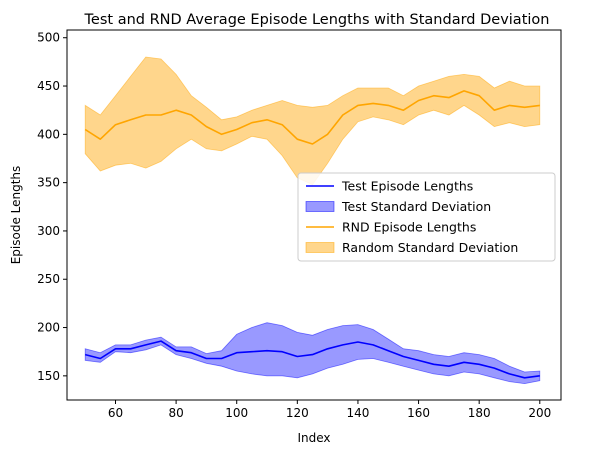  What do you see at coordinates (418, 413) in the screenshot?
I see `x-tick-label: 160` at bounding box center [418, 413].